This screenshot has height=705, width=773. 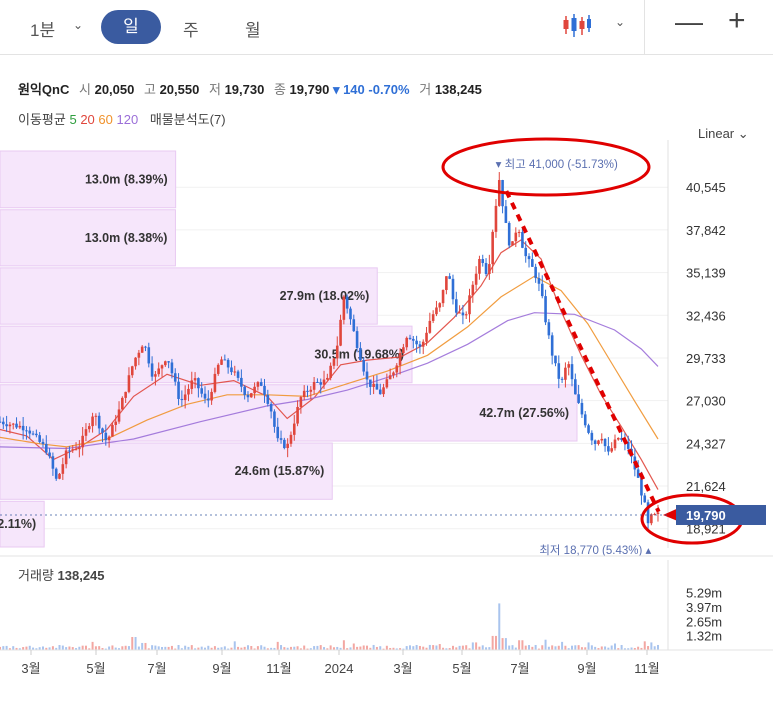 I want to click on tab-week: 주, so click(x=191, y=30).